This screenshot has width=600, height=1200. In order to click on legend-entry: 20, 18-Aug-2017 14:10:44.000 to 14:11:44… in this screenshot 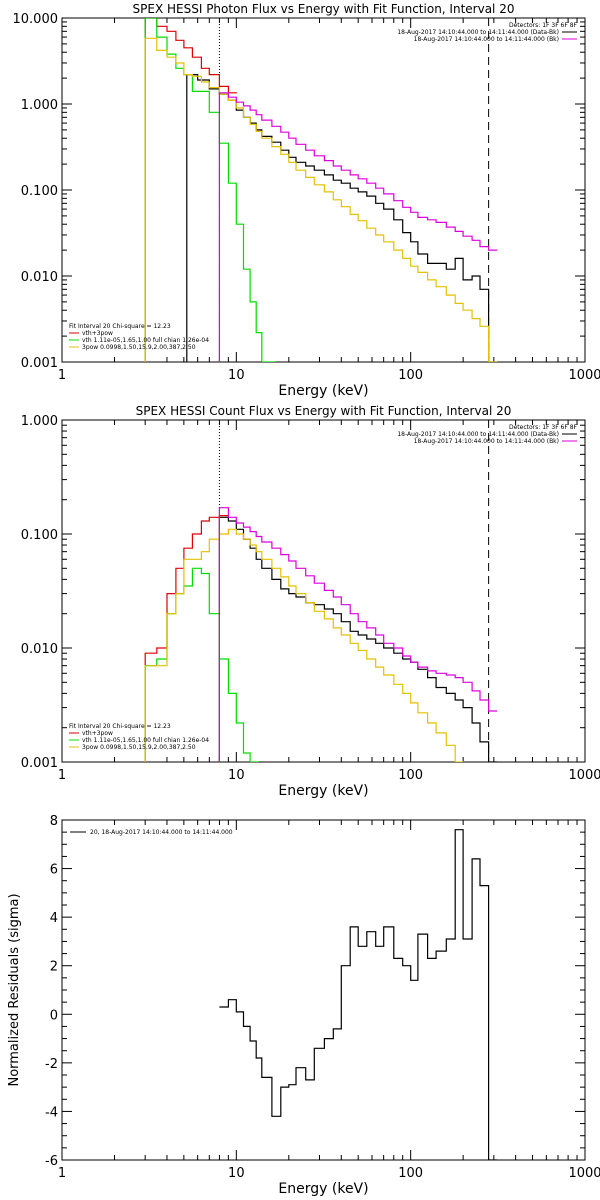, I will do `click(161, 832)`.